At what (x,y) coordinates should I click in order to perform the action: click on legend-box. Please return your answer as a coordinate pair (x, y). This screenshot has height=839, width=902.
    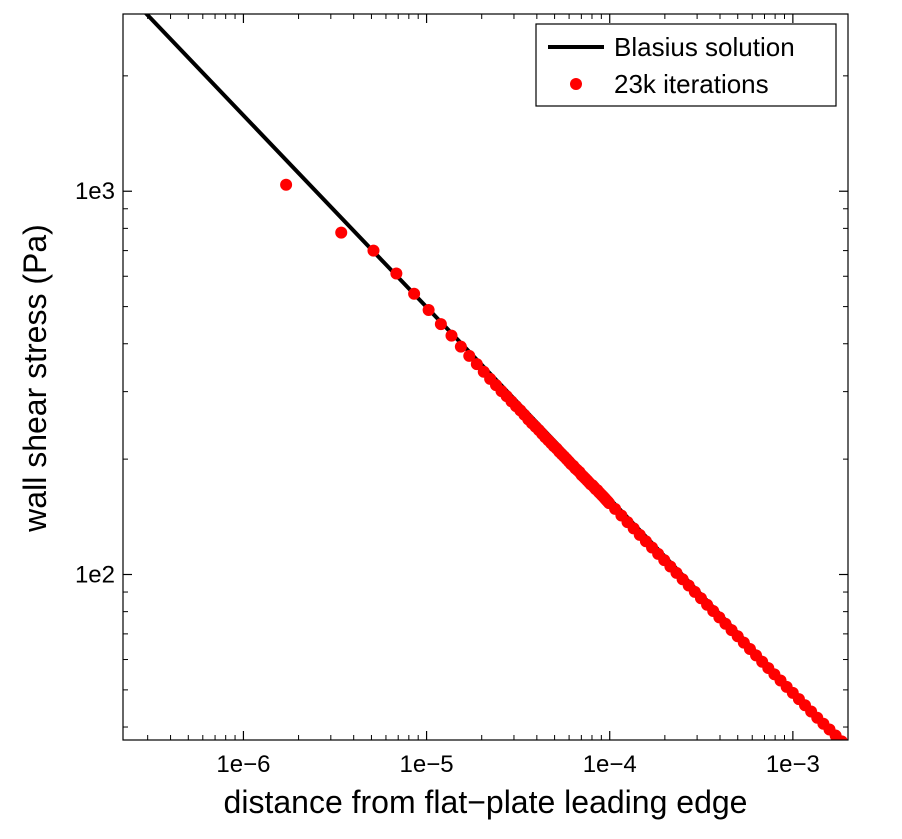
    Looking at the image, I should click on (686, 65).